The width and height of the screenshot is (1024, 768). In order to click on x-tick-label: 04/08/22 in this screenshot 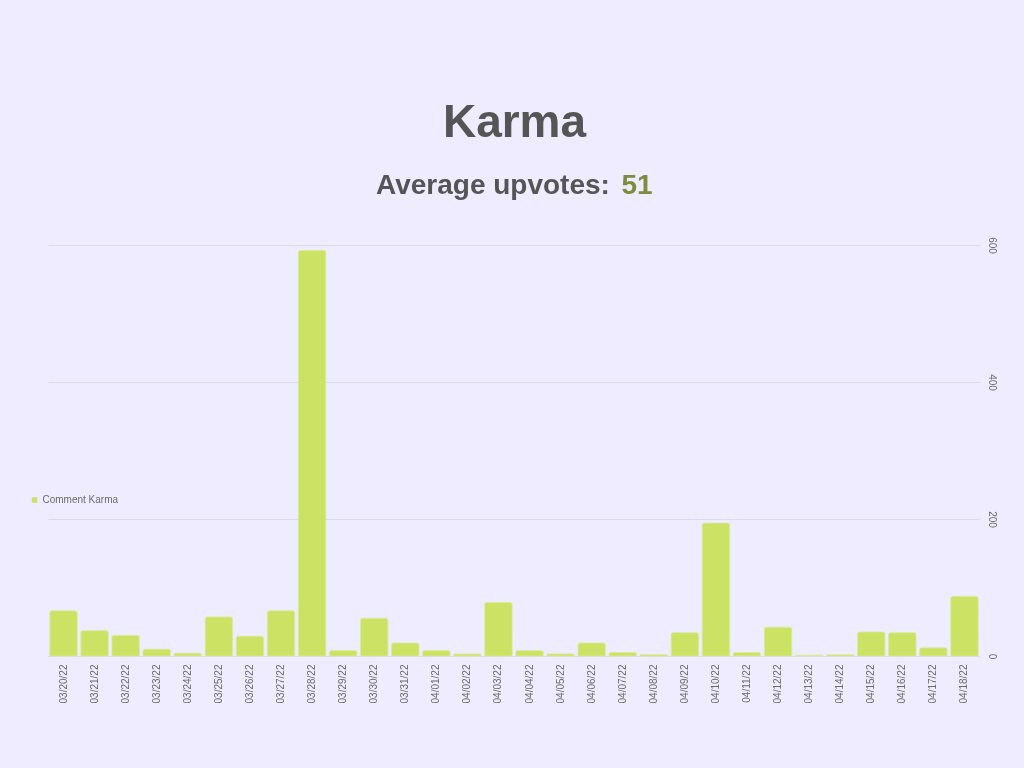, I will do `click(653, 684)`.